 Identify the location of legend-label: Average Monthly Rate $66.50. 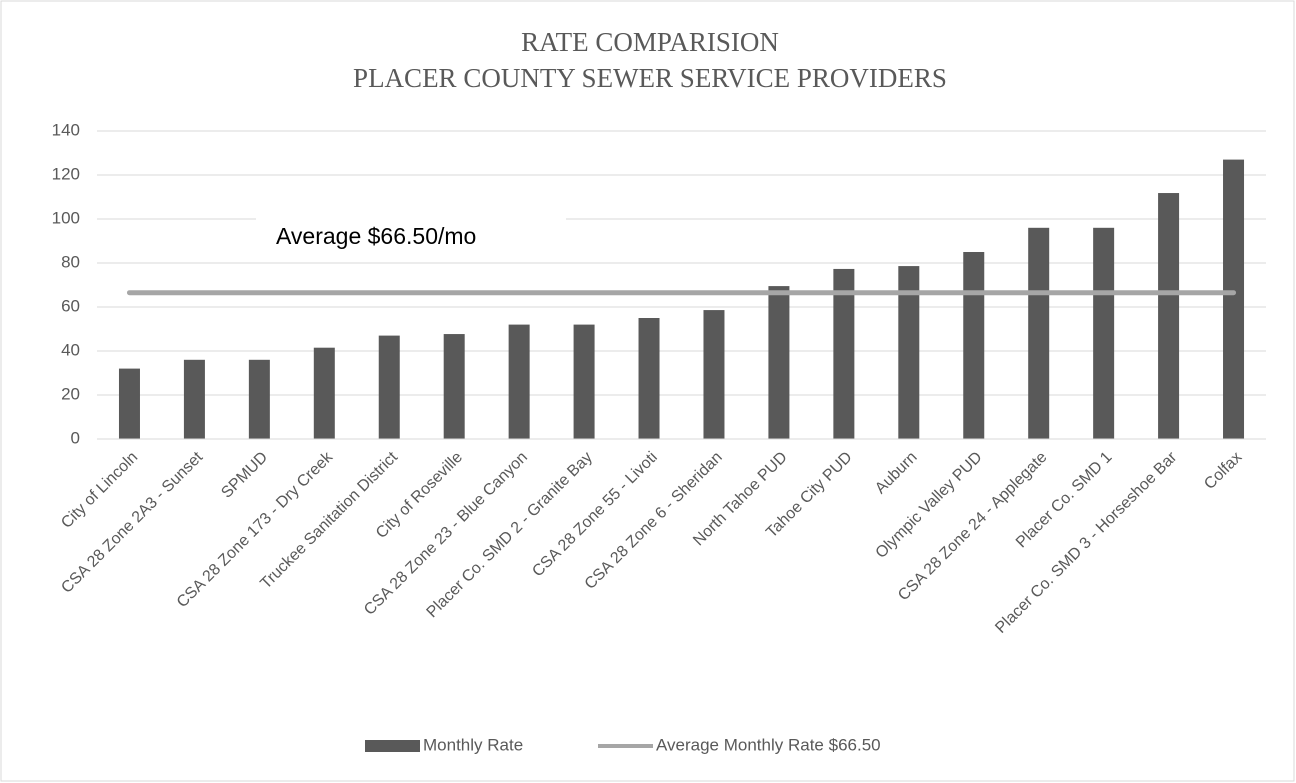
(768, 744).